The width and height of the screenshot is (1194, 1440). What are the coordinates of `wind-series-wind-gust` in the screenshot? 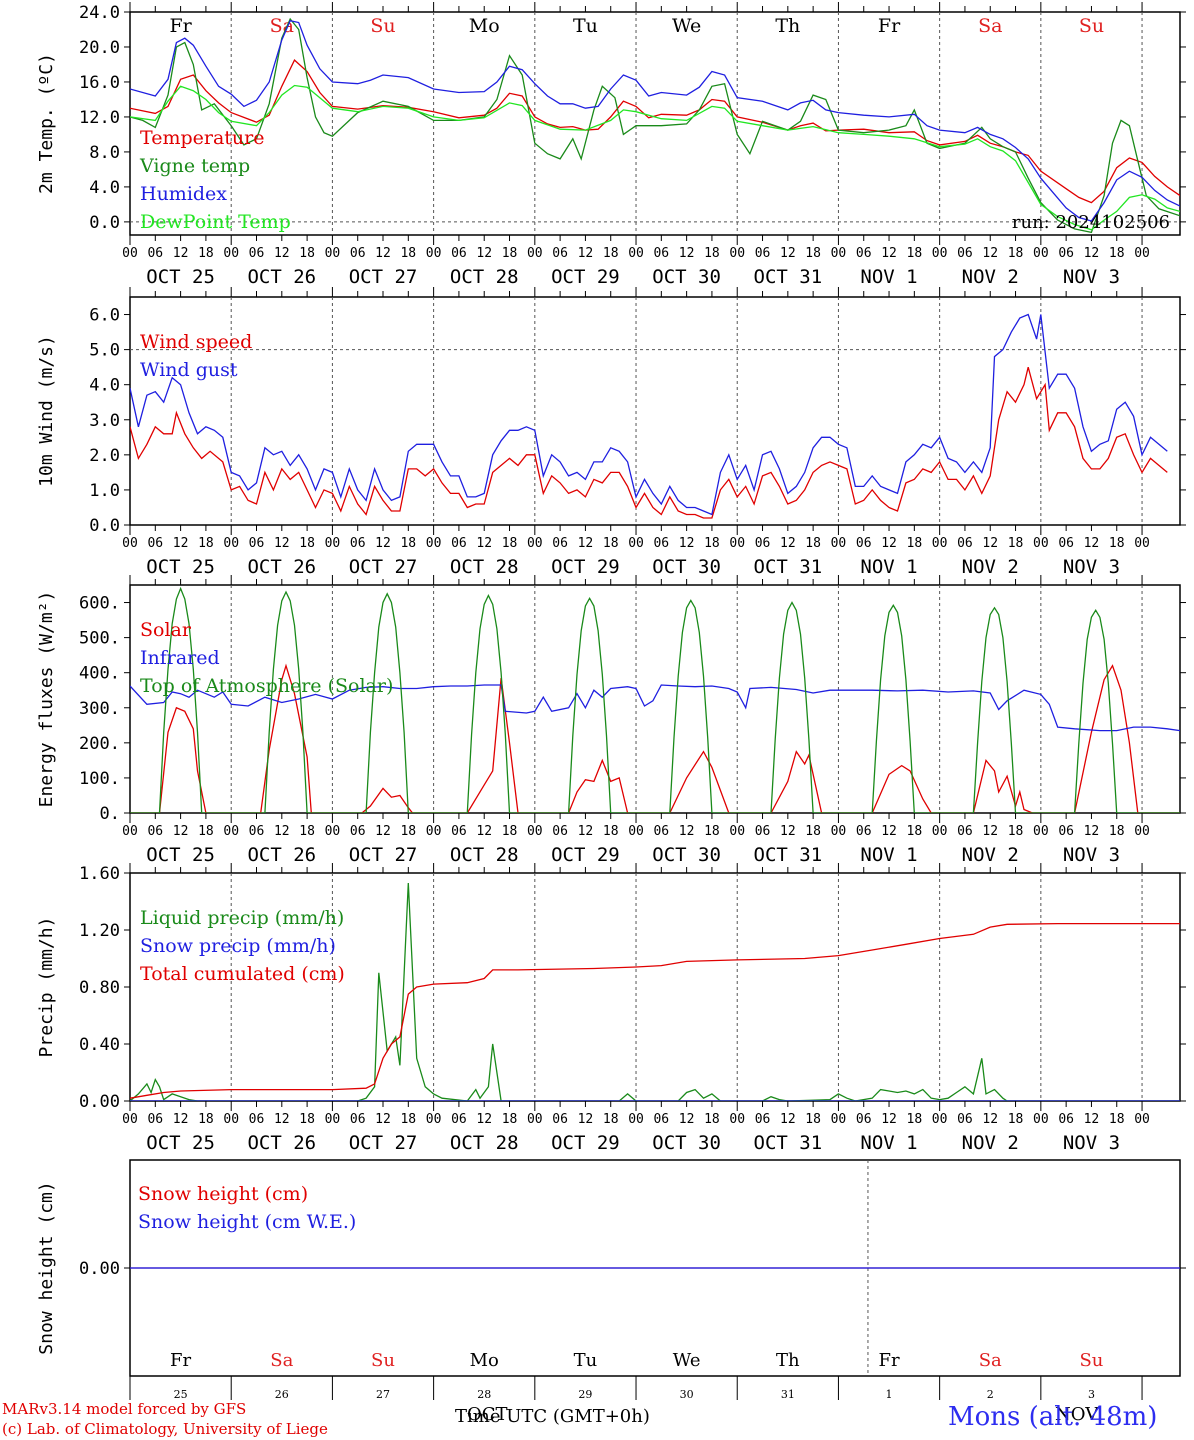 It's located at (649, 414).